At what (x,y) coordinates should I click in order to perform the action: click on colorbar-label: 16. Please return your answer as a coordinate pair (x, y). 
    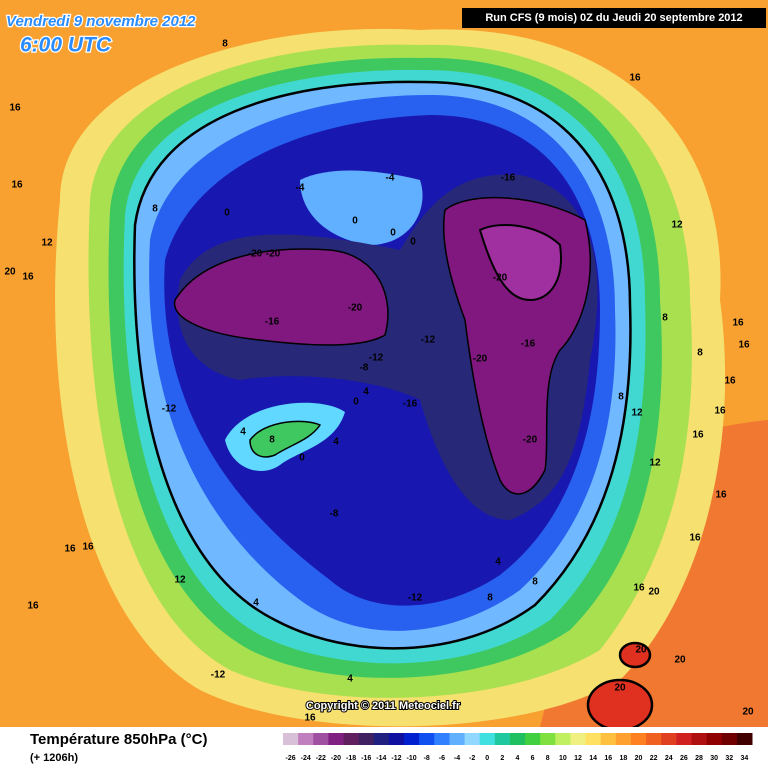
    Looking at the image, I should click on (608, 758).